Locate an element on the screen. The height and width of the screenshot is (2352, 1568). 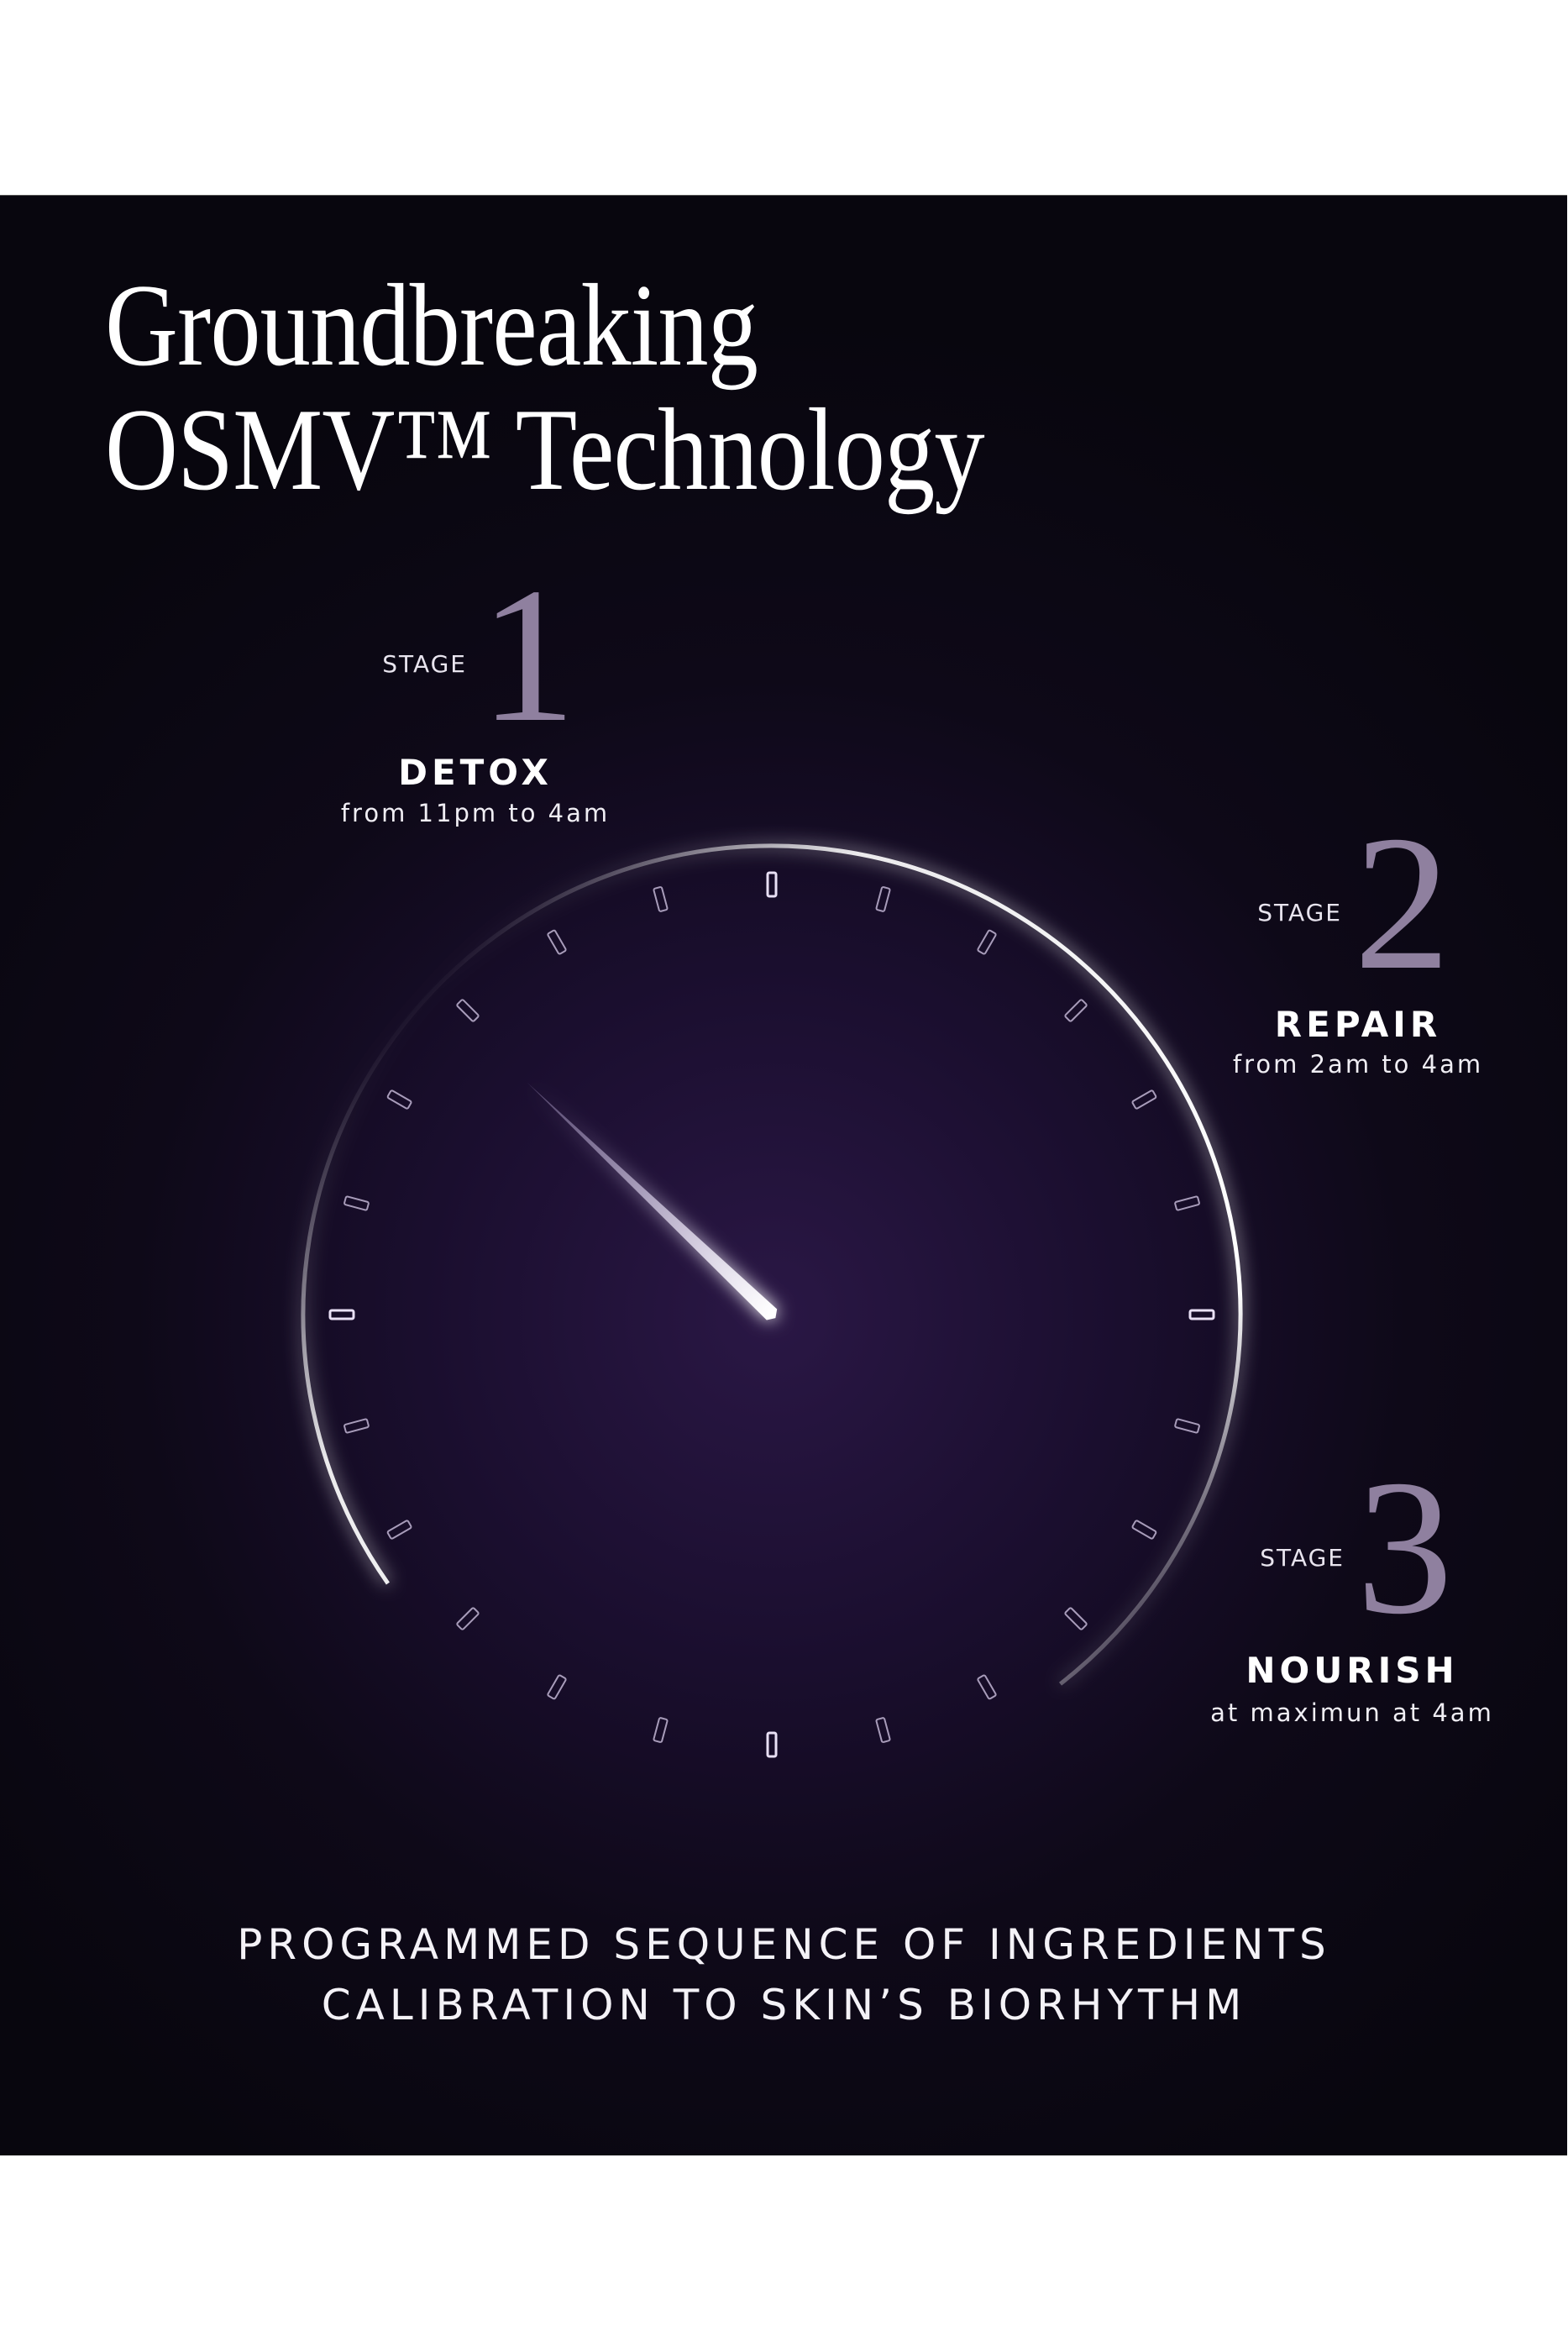
stage-3-label: STAGE is located at coordinates (1302, 1558).